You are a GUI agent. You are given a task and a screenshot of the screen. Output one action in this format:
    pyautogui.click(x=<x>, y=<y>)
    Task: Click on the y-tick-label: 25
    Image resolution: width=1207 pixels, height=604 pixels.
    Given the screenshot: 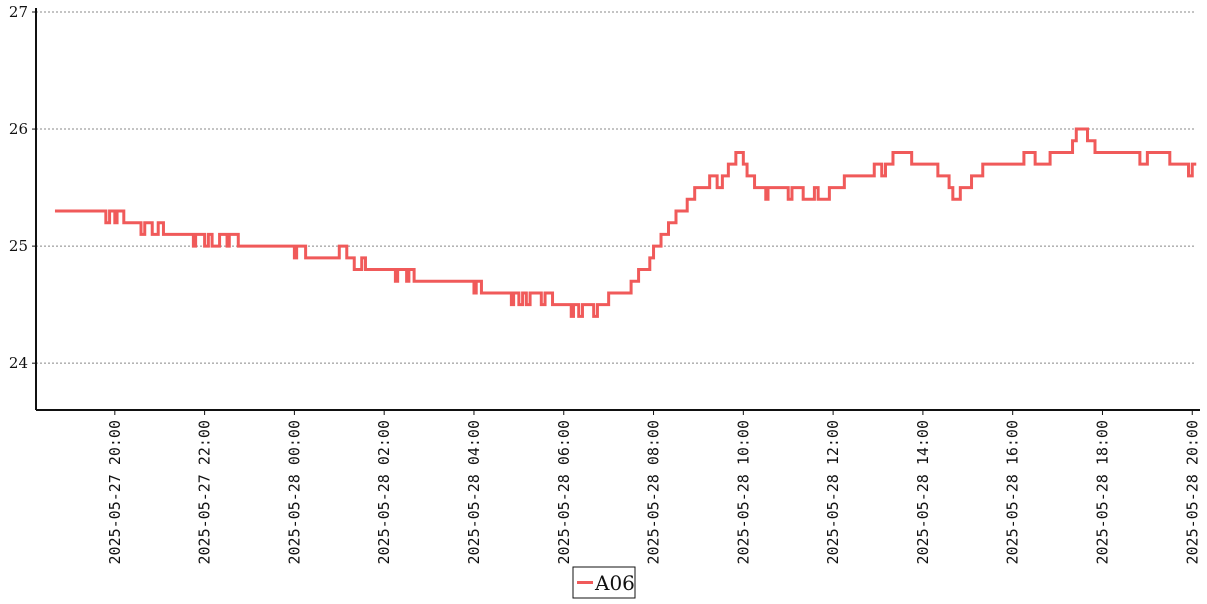 What is the action you would take?
    pyautogui.click(x=18, y=246)
    